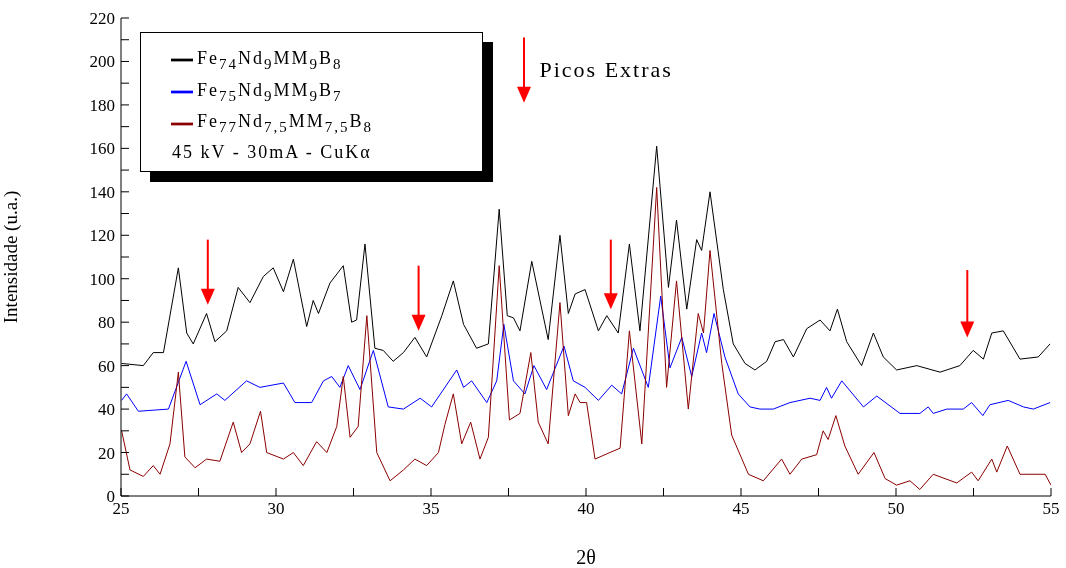 The image size is (1066, 568). I want to click on y-axis-title: Intensidade (u.a.), so click(11, 257).